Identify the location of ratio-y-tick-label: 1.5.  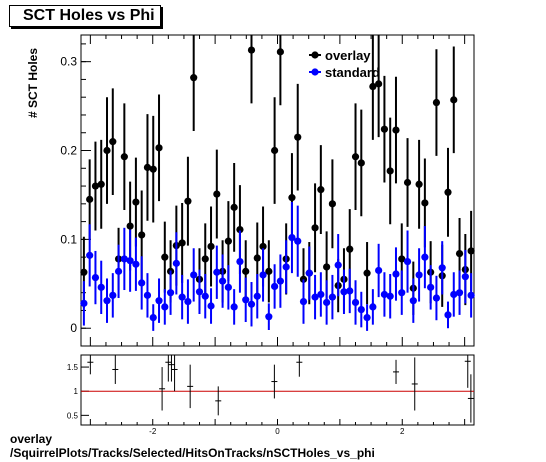
(73, 367).